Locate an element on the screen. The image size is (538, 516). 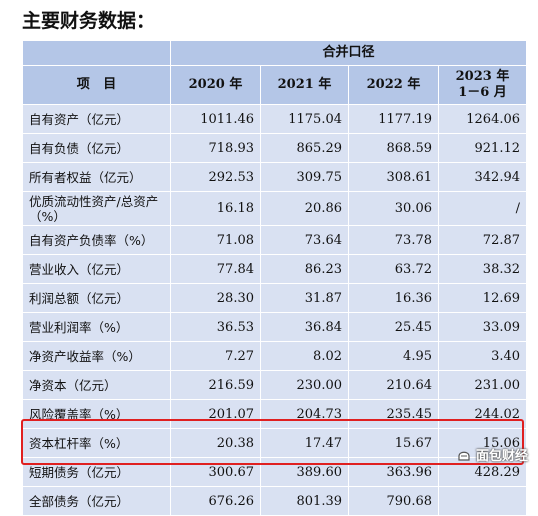
table-row: 营业利润率（%） 36.53 36.84 25.45 33.09 is located at coordinates (275, 327).